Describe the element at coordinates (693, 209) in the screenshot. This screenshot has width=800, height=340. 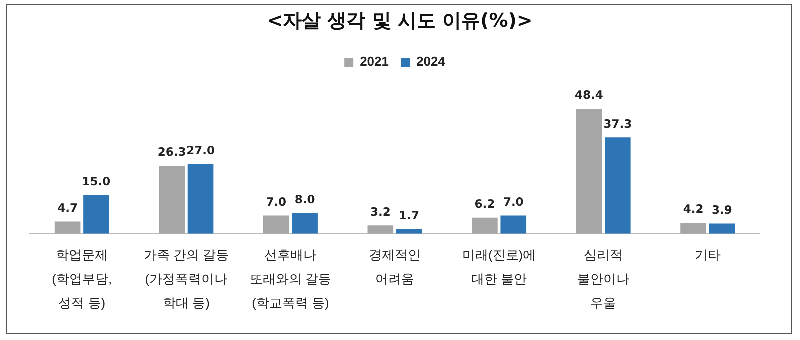
I see `data-label: 4.2` at that location.